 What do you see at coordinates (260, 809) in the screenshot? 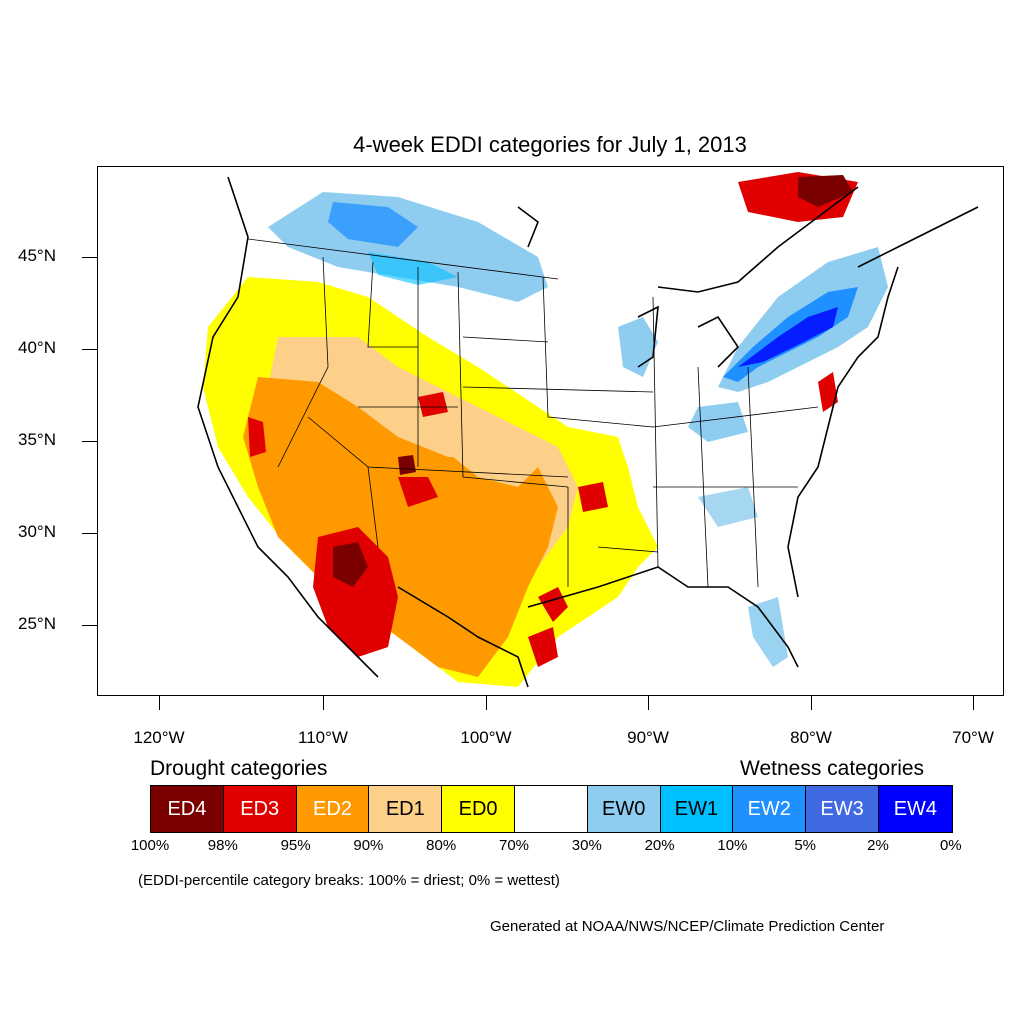
I see `legend-box-ed3: ED3` at bounding box center [260, 809].